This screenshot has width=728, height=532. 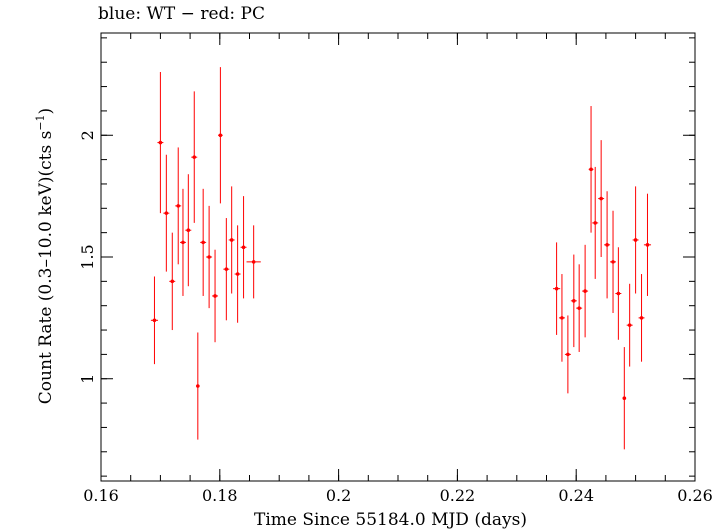 I want to click on x-tick-label: 0.26, so click(x=695, y=495).